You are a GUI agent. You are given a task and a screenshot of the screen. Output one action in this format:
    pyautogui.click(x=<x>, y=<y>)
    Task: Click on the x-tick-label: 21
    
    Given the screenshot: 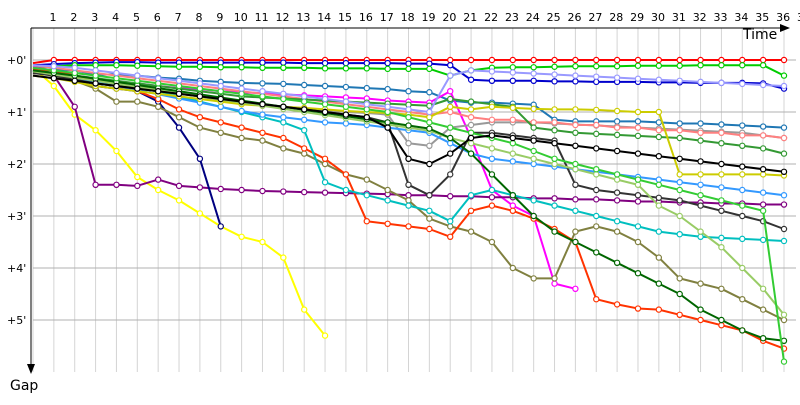 What is the action you would take?
    pyautogui.click(x=470, y=17)
    